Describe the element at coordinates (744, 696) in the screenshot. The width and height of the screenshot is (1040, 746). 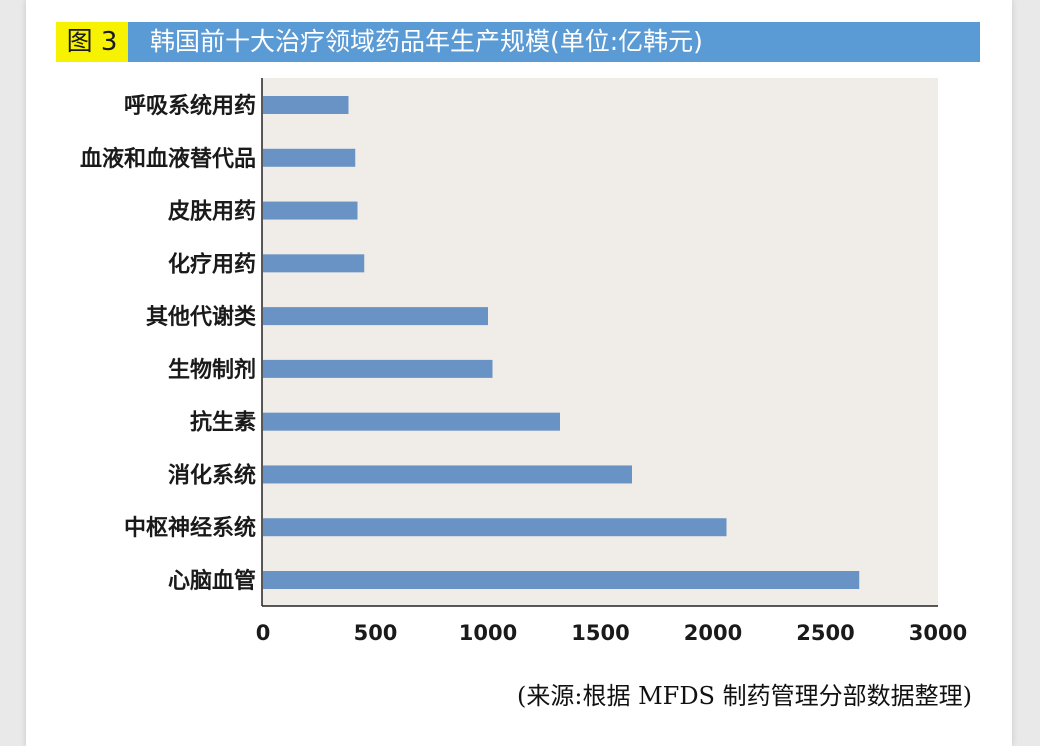
I see `source-note: (来源:根据 MFDS 制药管理分部数据整理)` at that location.